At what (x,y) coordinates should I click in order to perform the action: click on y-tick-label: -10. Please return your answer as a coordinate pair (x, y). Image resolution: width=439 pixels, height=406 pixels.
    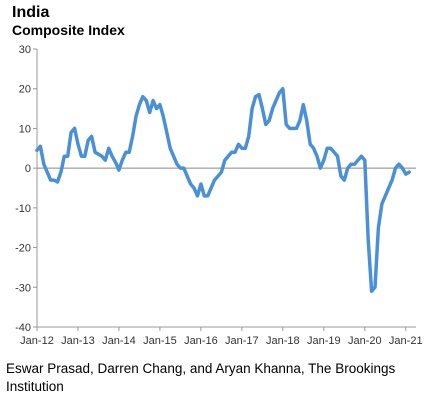
    Looking at the image, I should click on (23, 209).